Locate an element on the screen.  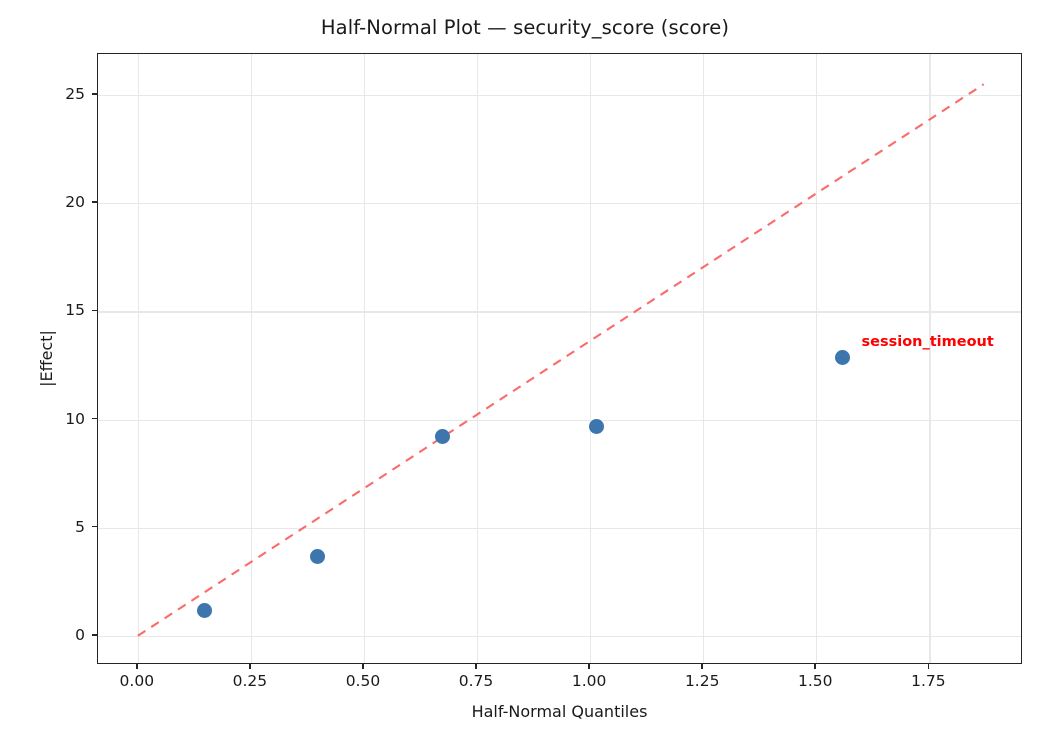
x-axis-label: Half-Normal Quantiles is located at coordinates (559, 711).